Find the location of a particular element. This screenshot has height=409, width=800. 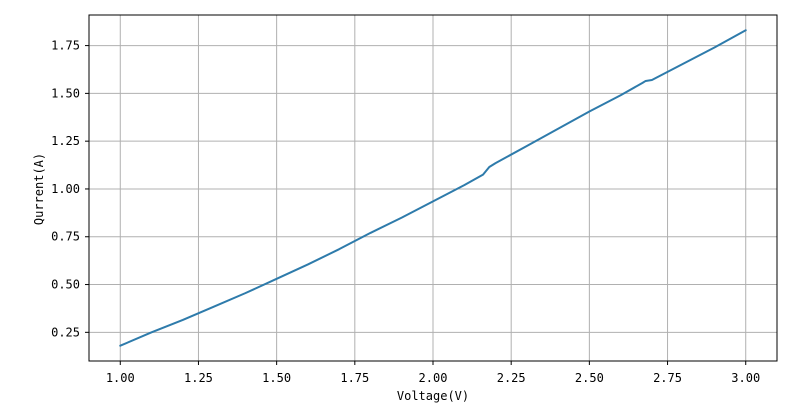

y-tick-label: 0.50 is located at coordinates (65, 285).